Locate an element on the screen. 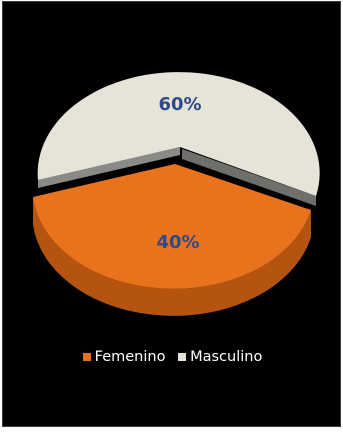  legend-item-masculino: Masculino is located at coordinates (220, 357).